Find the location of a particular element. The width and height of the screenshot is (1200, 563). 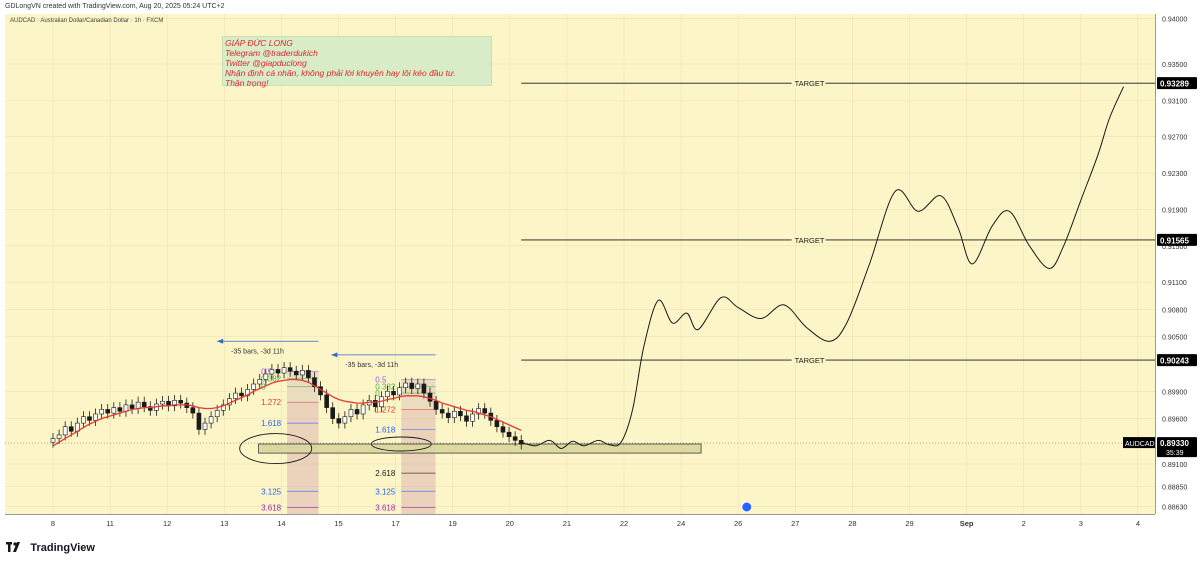

date-tick-16: Sep is located at coordinates (967, 523).